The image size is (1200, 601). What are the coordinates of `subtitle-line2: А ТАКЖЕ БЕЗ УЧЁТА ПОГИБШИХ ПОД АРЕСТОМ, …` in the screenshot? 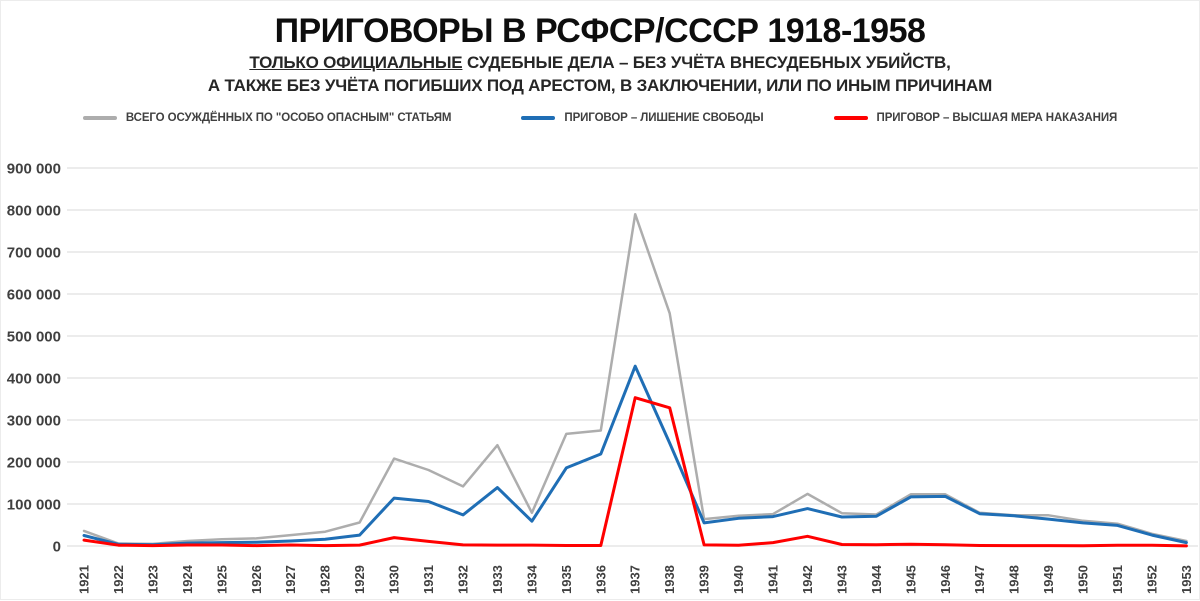 It's located at (600, 85).